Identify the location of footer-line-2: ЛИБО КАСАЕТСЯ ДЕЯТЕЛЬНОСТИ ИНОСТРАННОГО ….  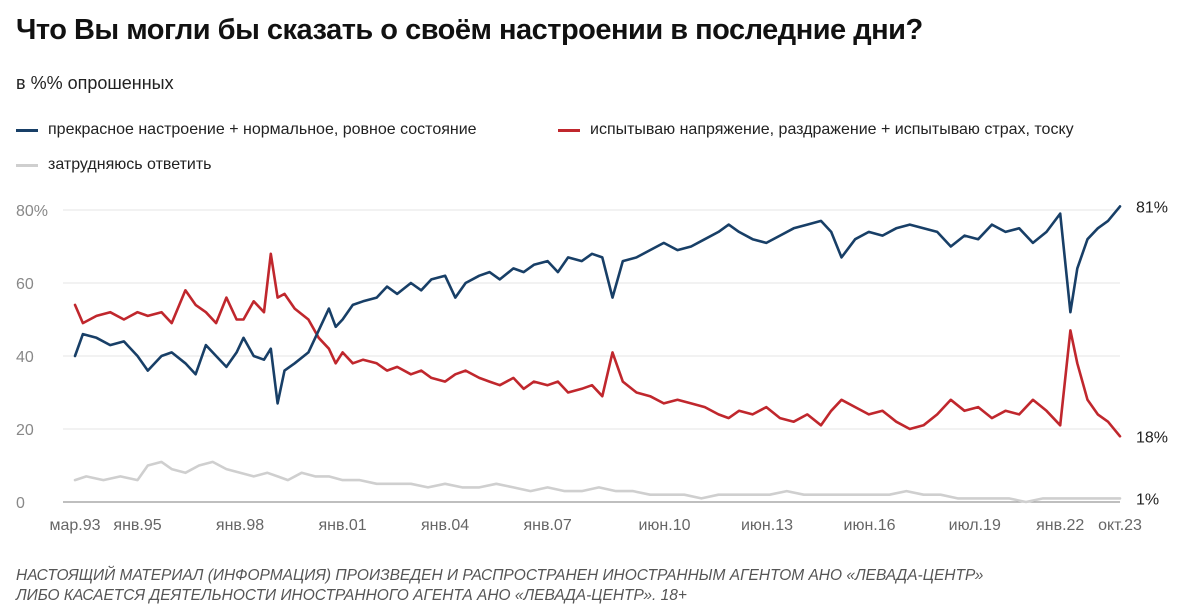
(351, 595).